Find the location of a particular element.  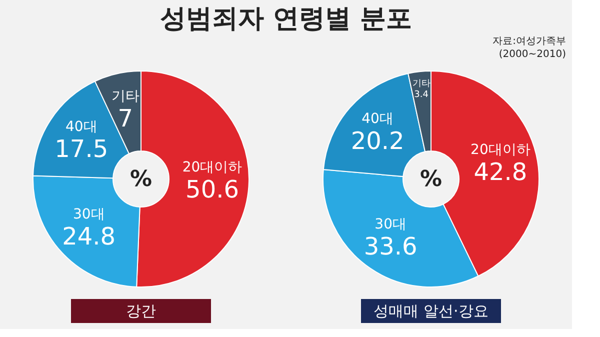

data-label: 17.5 is located at coordinates (81, 148).